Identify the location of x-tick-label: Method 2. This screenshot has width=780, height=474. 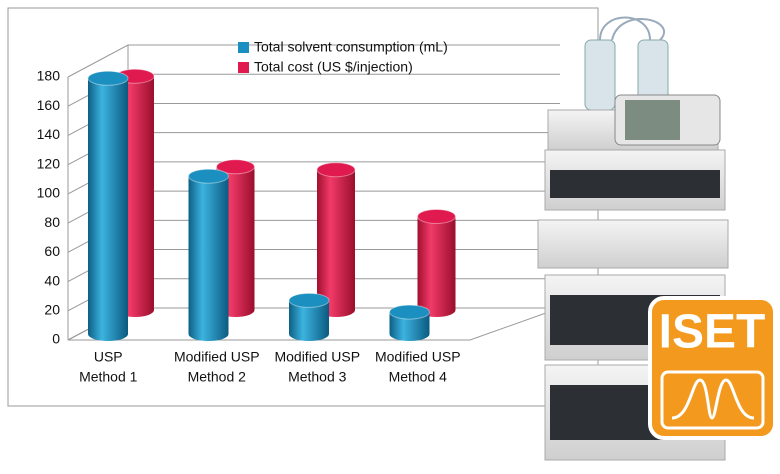
(217, 377).